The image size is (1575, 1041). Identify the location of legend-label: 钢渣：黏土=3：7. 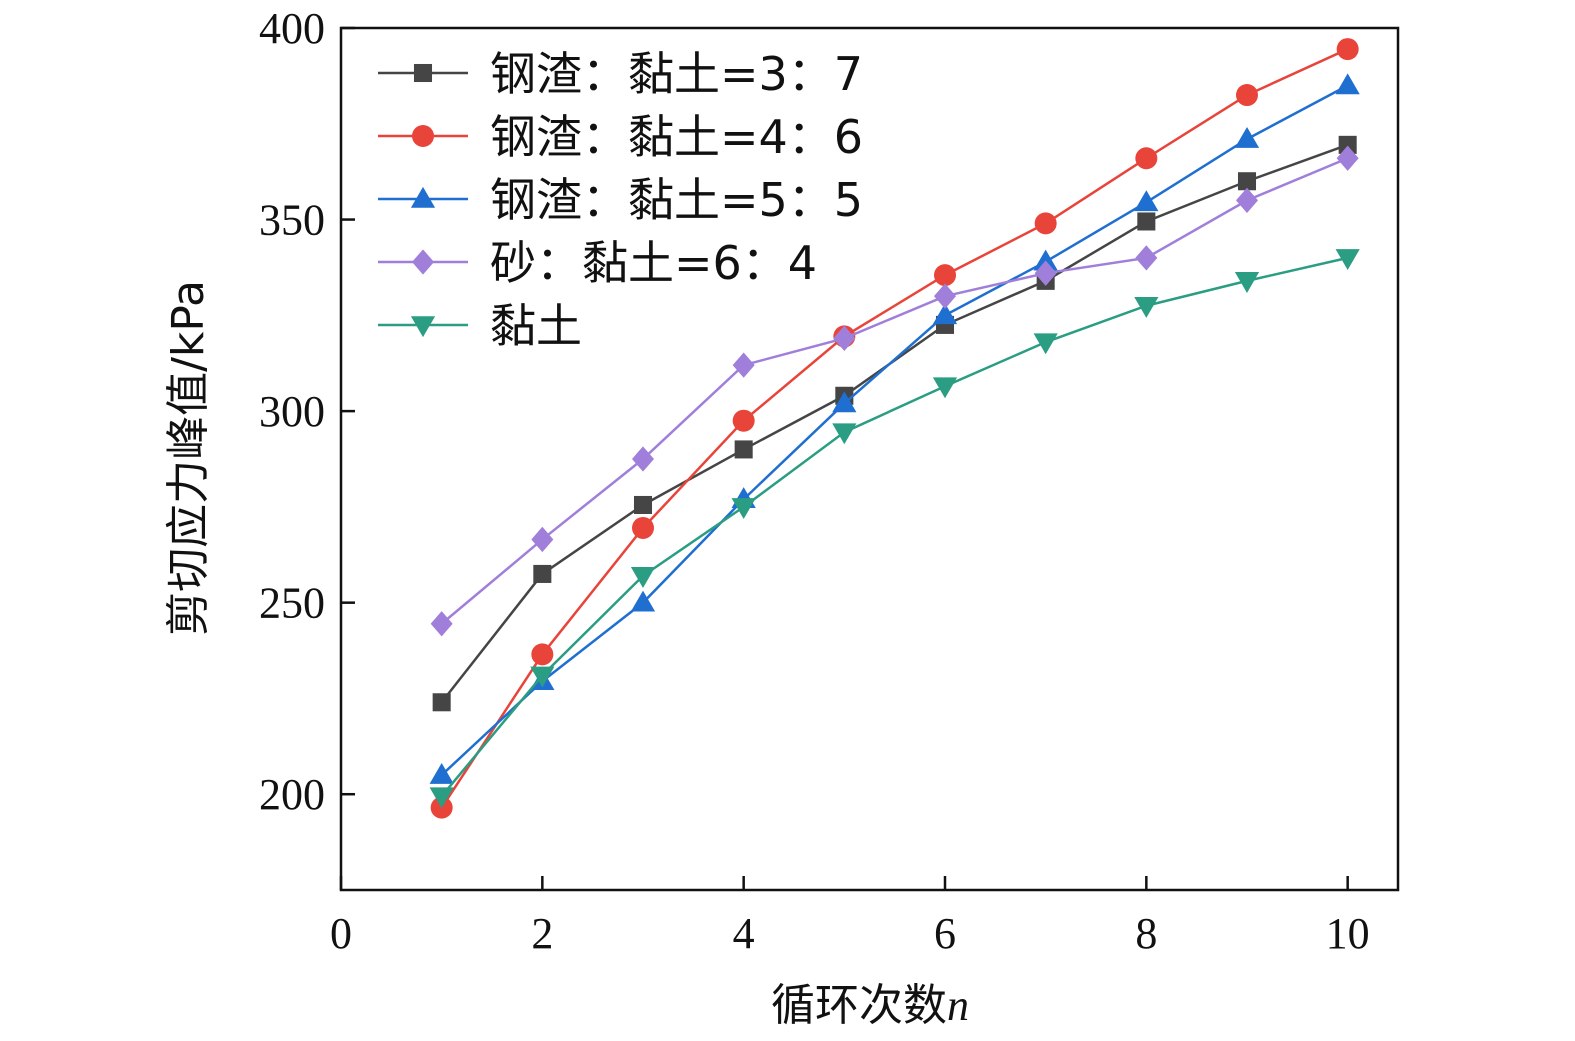
(676, 74).